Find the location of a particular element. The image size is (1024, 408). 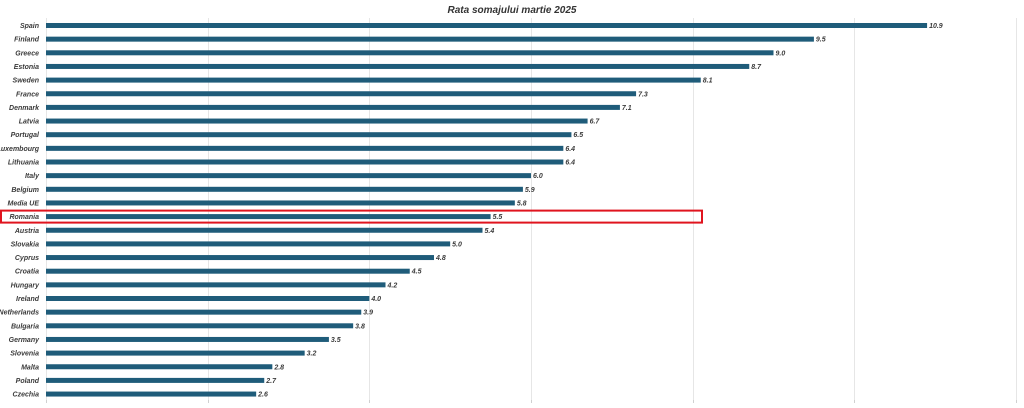

bar-croatia is located at coordinates (228, 271).